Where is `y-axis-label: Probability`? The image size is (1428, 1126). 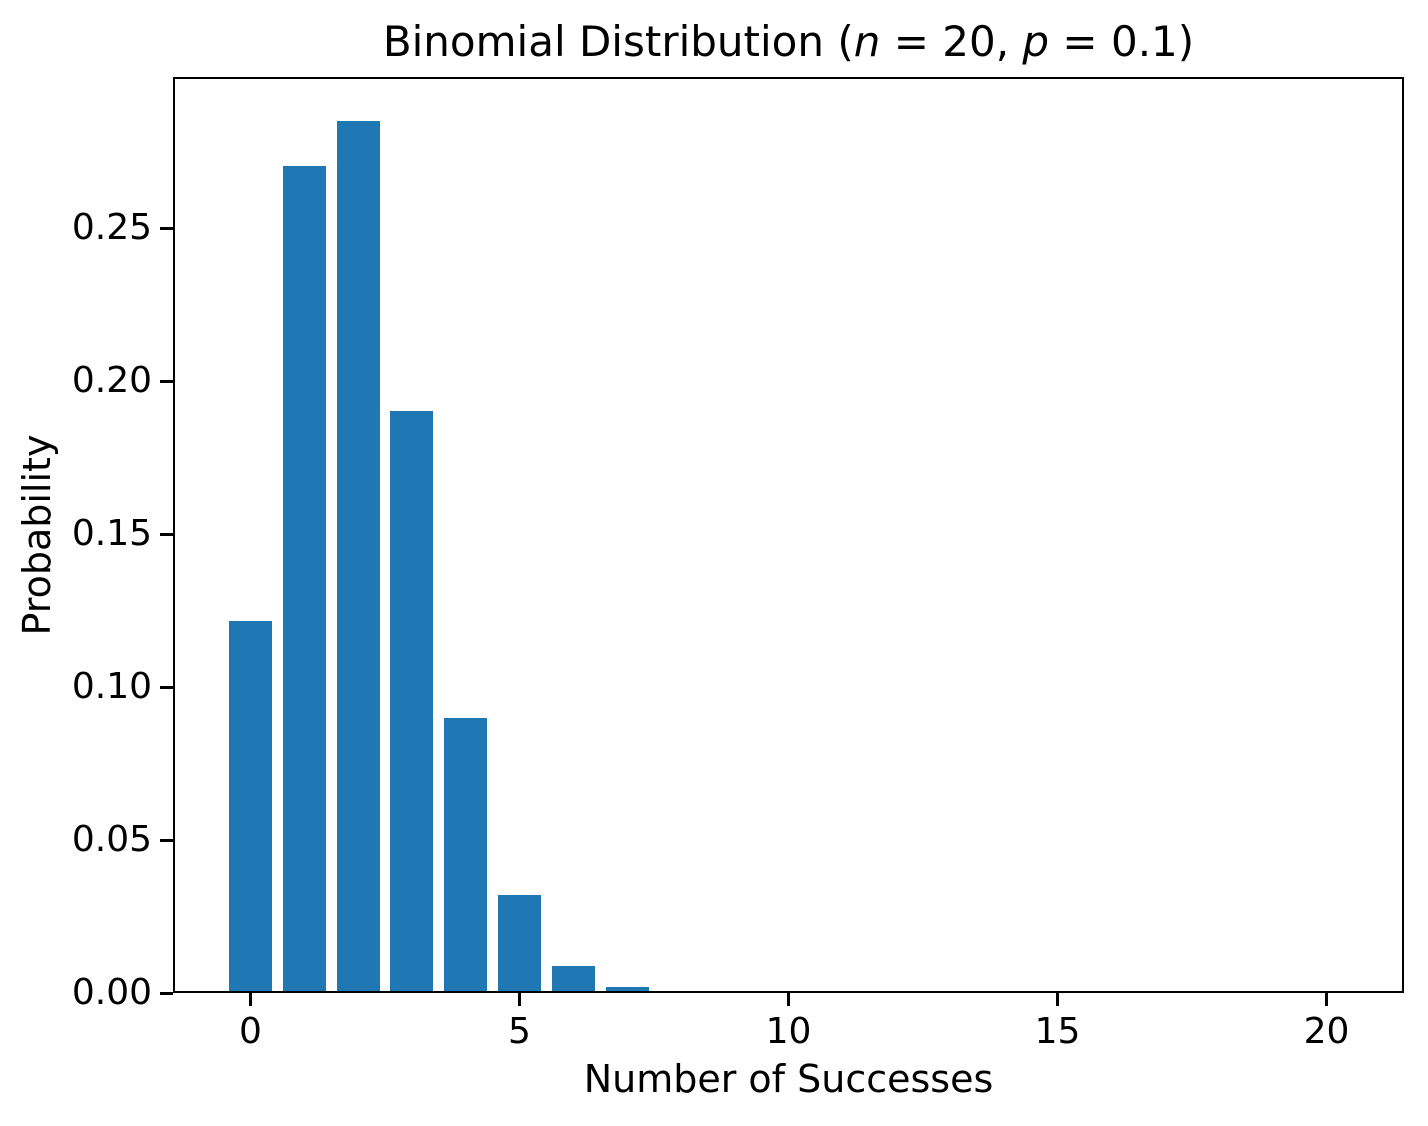 y-axis-label: Probability is located at coordinates (37, 535).